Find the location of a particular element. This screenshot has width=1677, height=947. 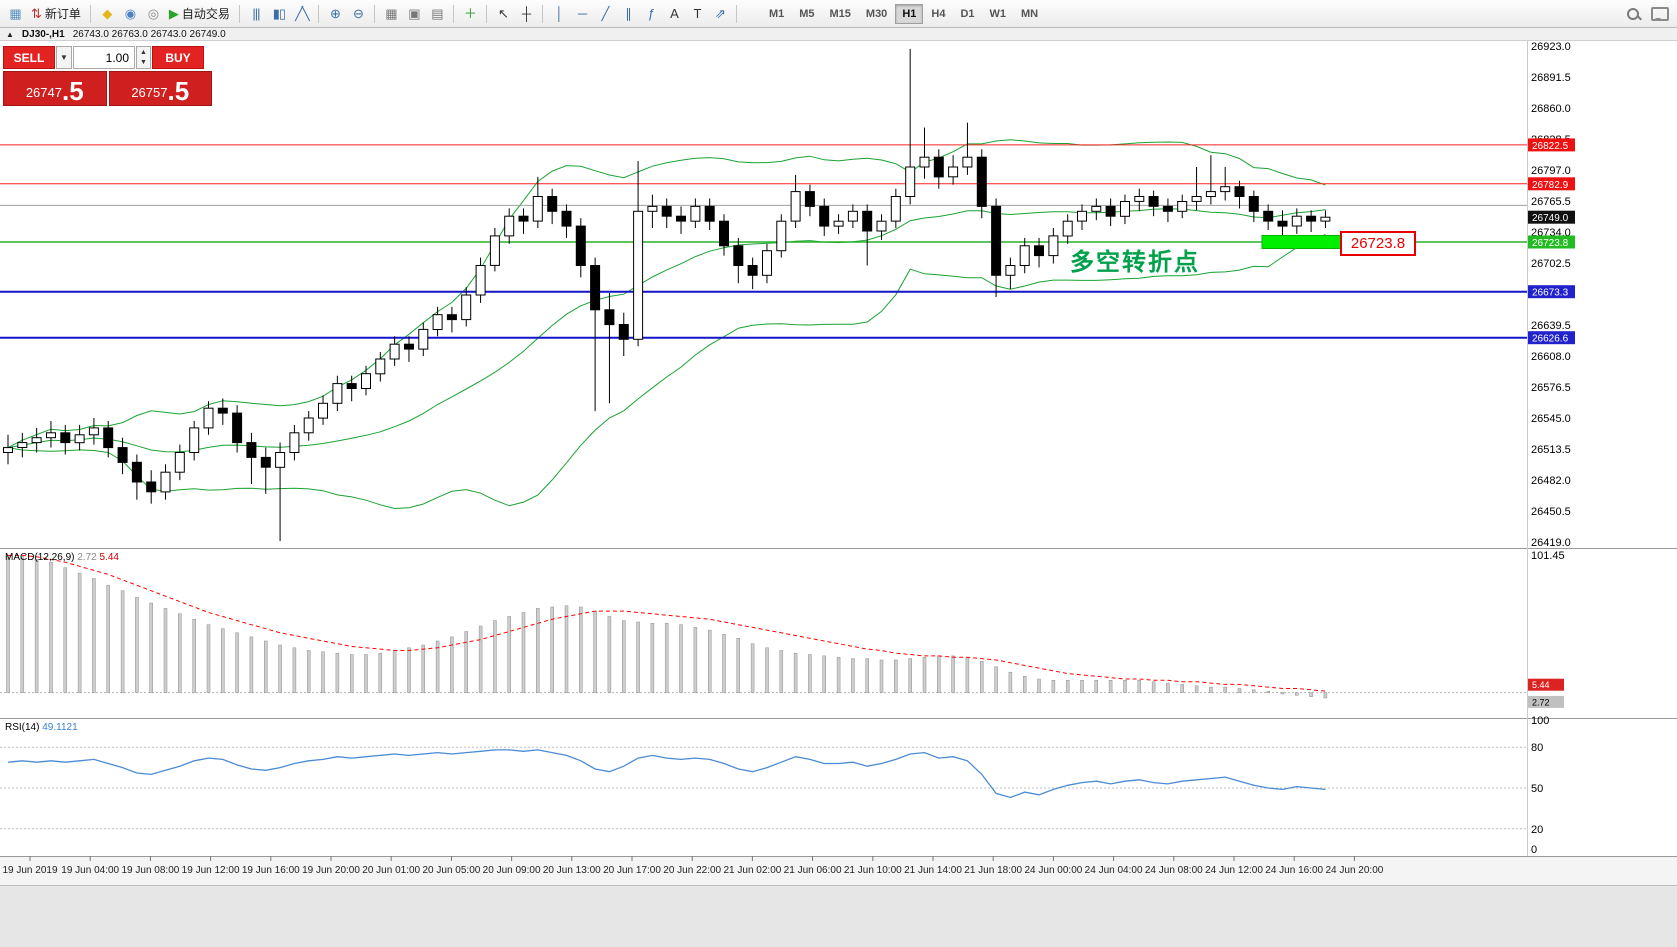

svg-text: 24 Jun 16:00 is located at coordinates (1294, 870).